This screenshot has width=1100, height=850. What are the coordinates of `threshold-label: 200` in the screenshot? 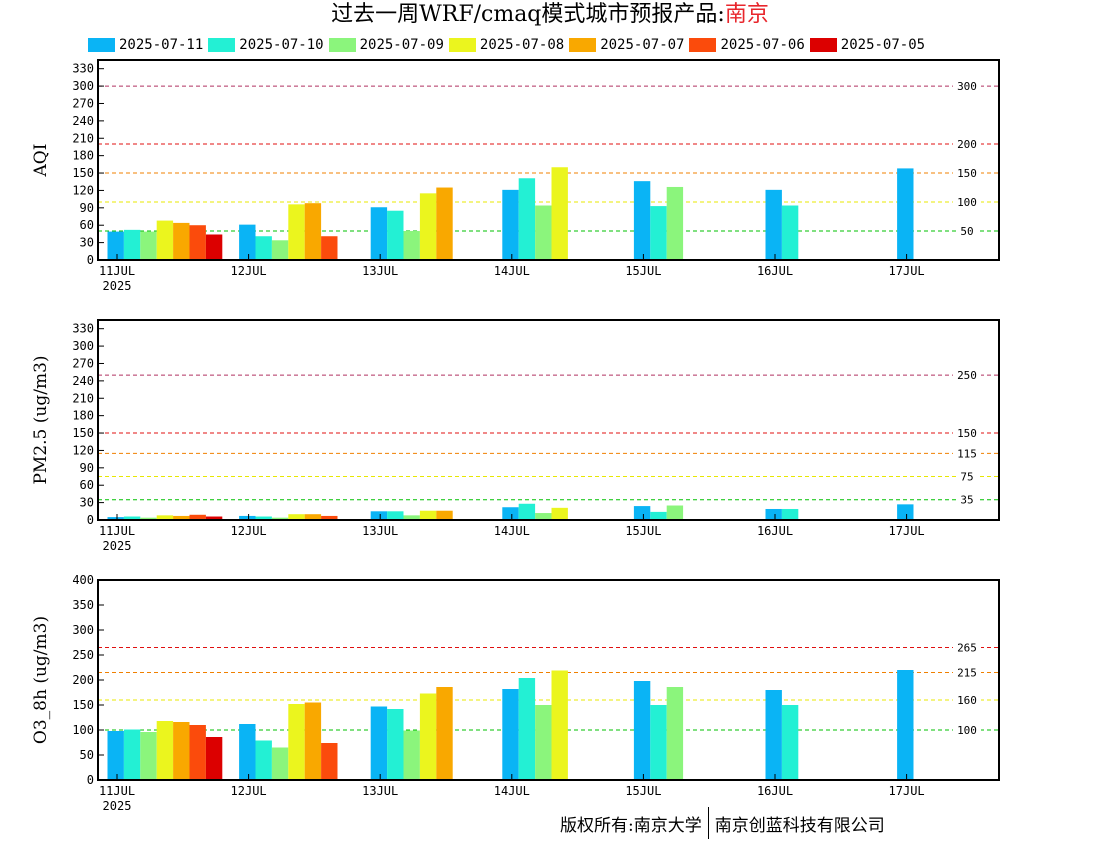 It's located at (967, 144).